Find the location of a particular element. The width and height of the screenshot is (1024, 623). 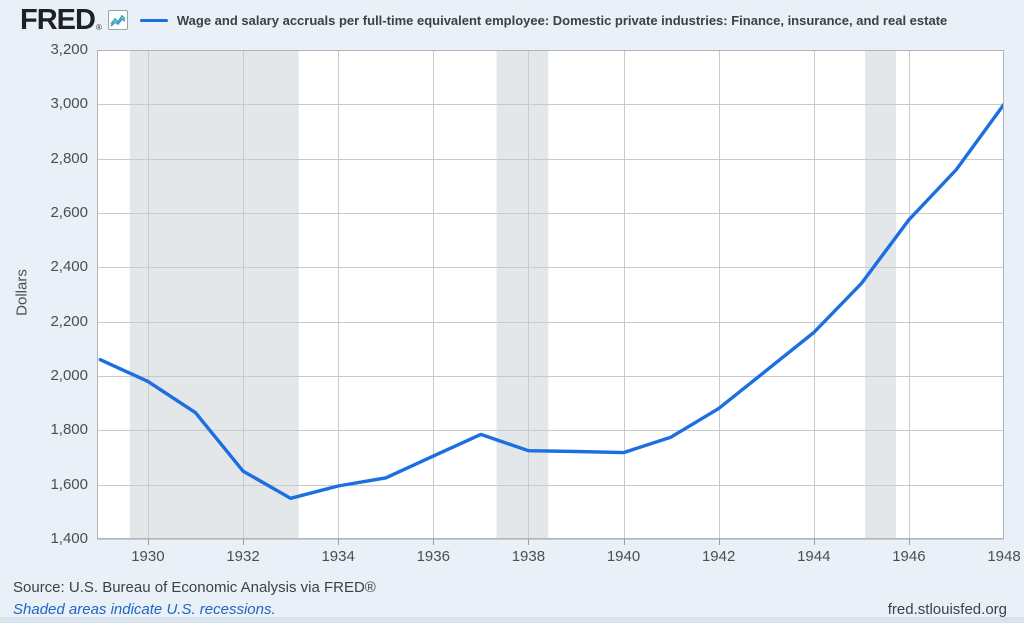

y-axis-tick-label: 2,800 is located at coordinates (69, 158).